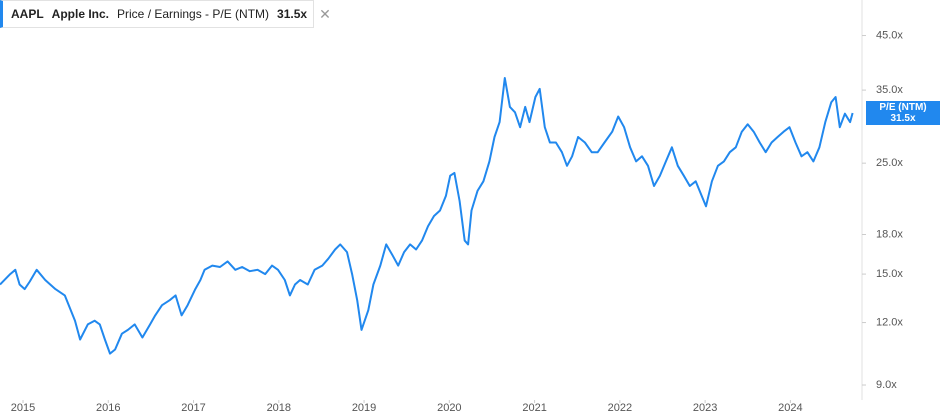  I want to click on close-button: ✕, so click(325, 13).